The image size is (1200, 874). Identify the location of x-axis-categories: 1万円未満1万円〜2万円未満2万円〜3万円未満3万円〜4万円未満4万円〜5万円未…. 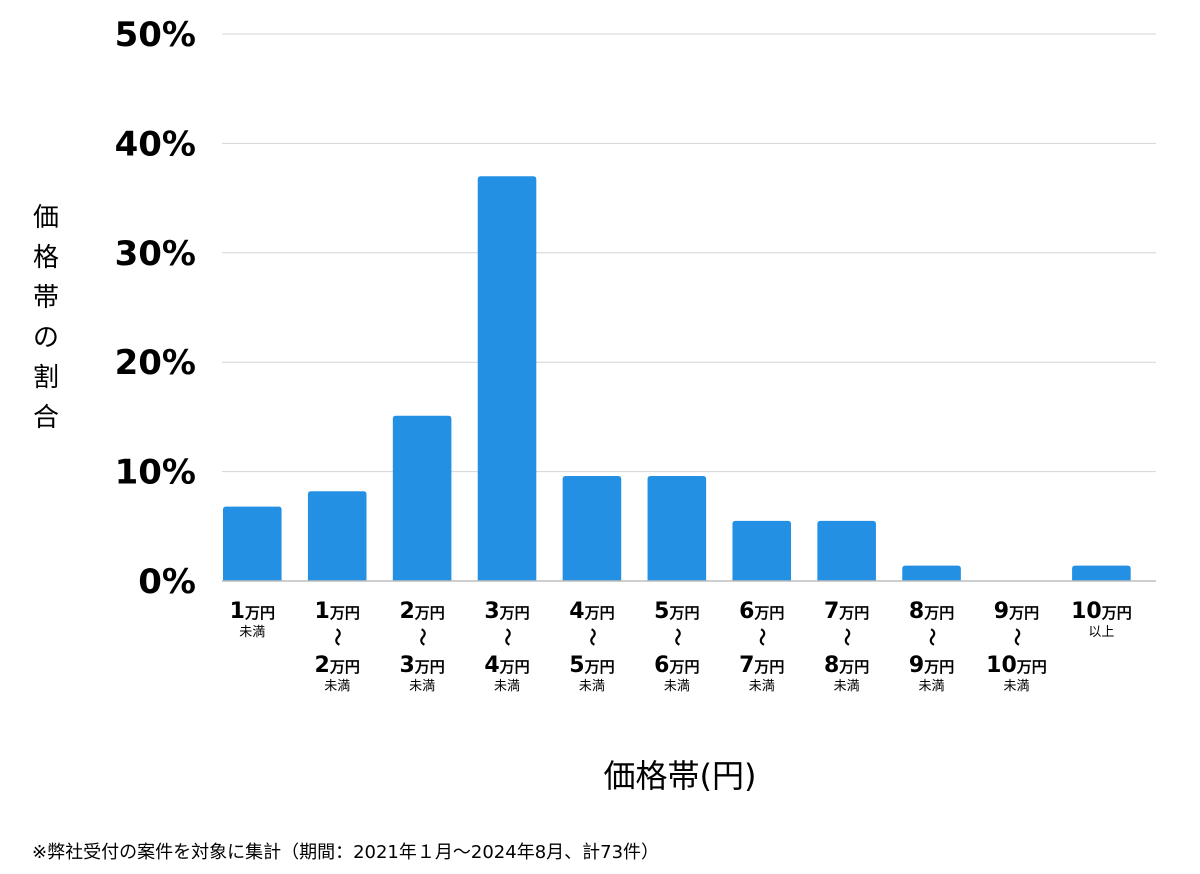
(681, 646).